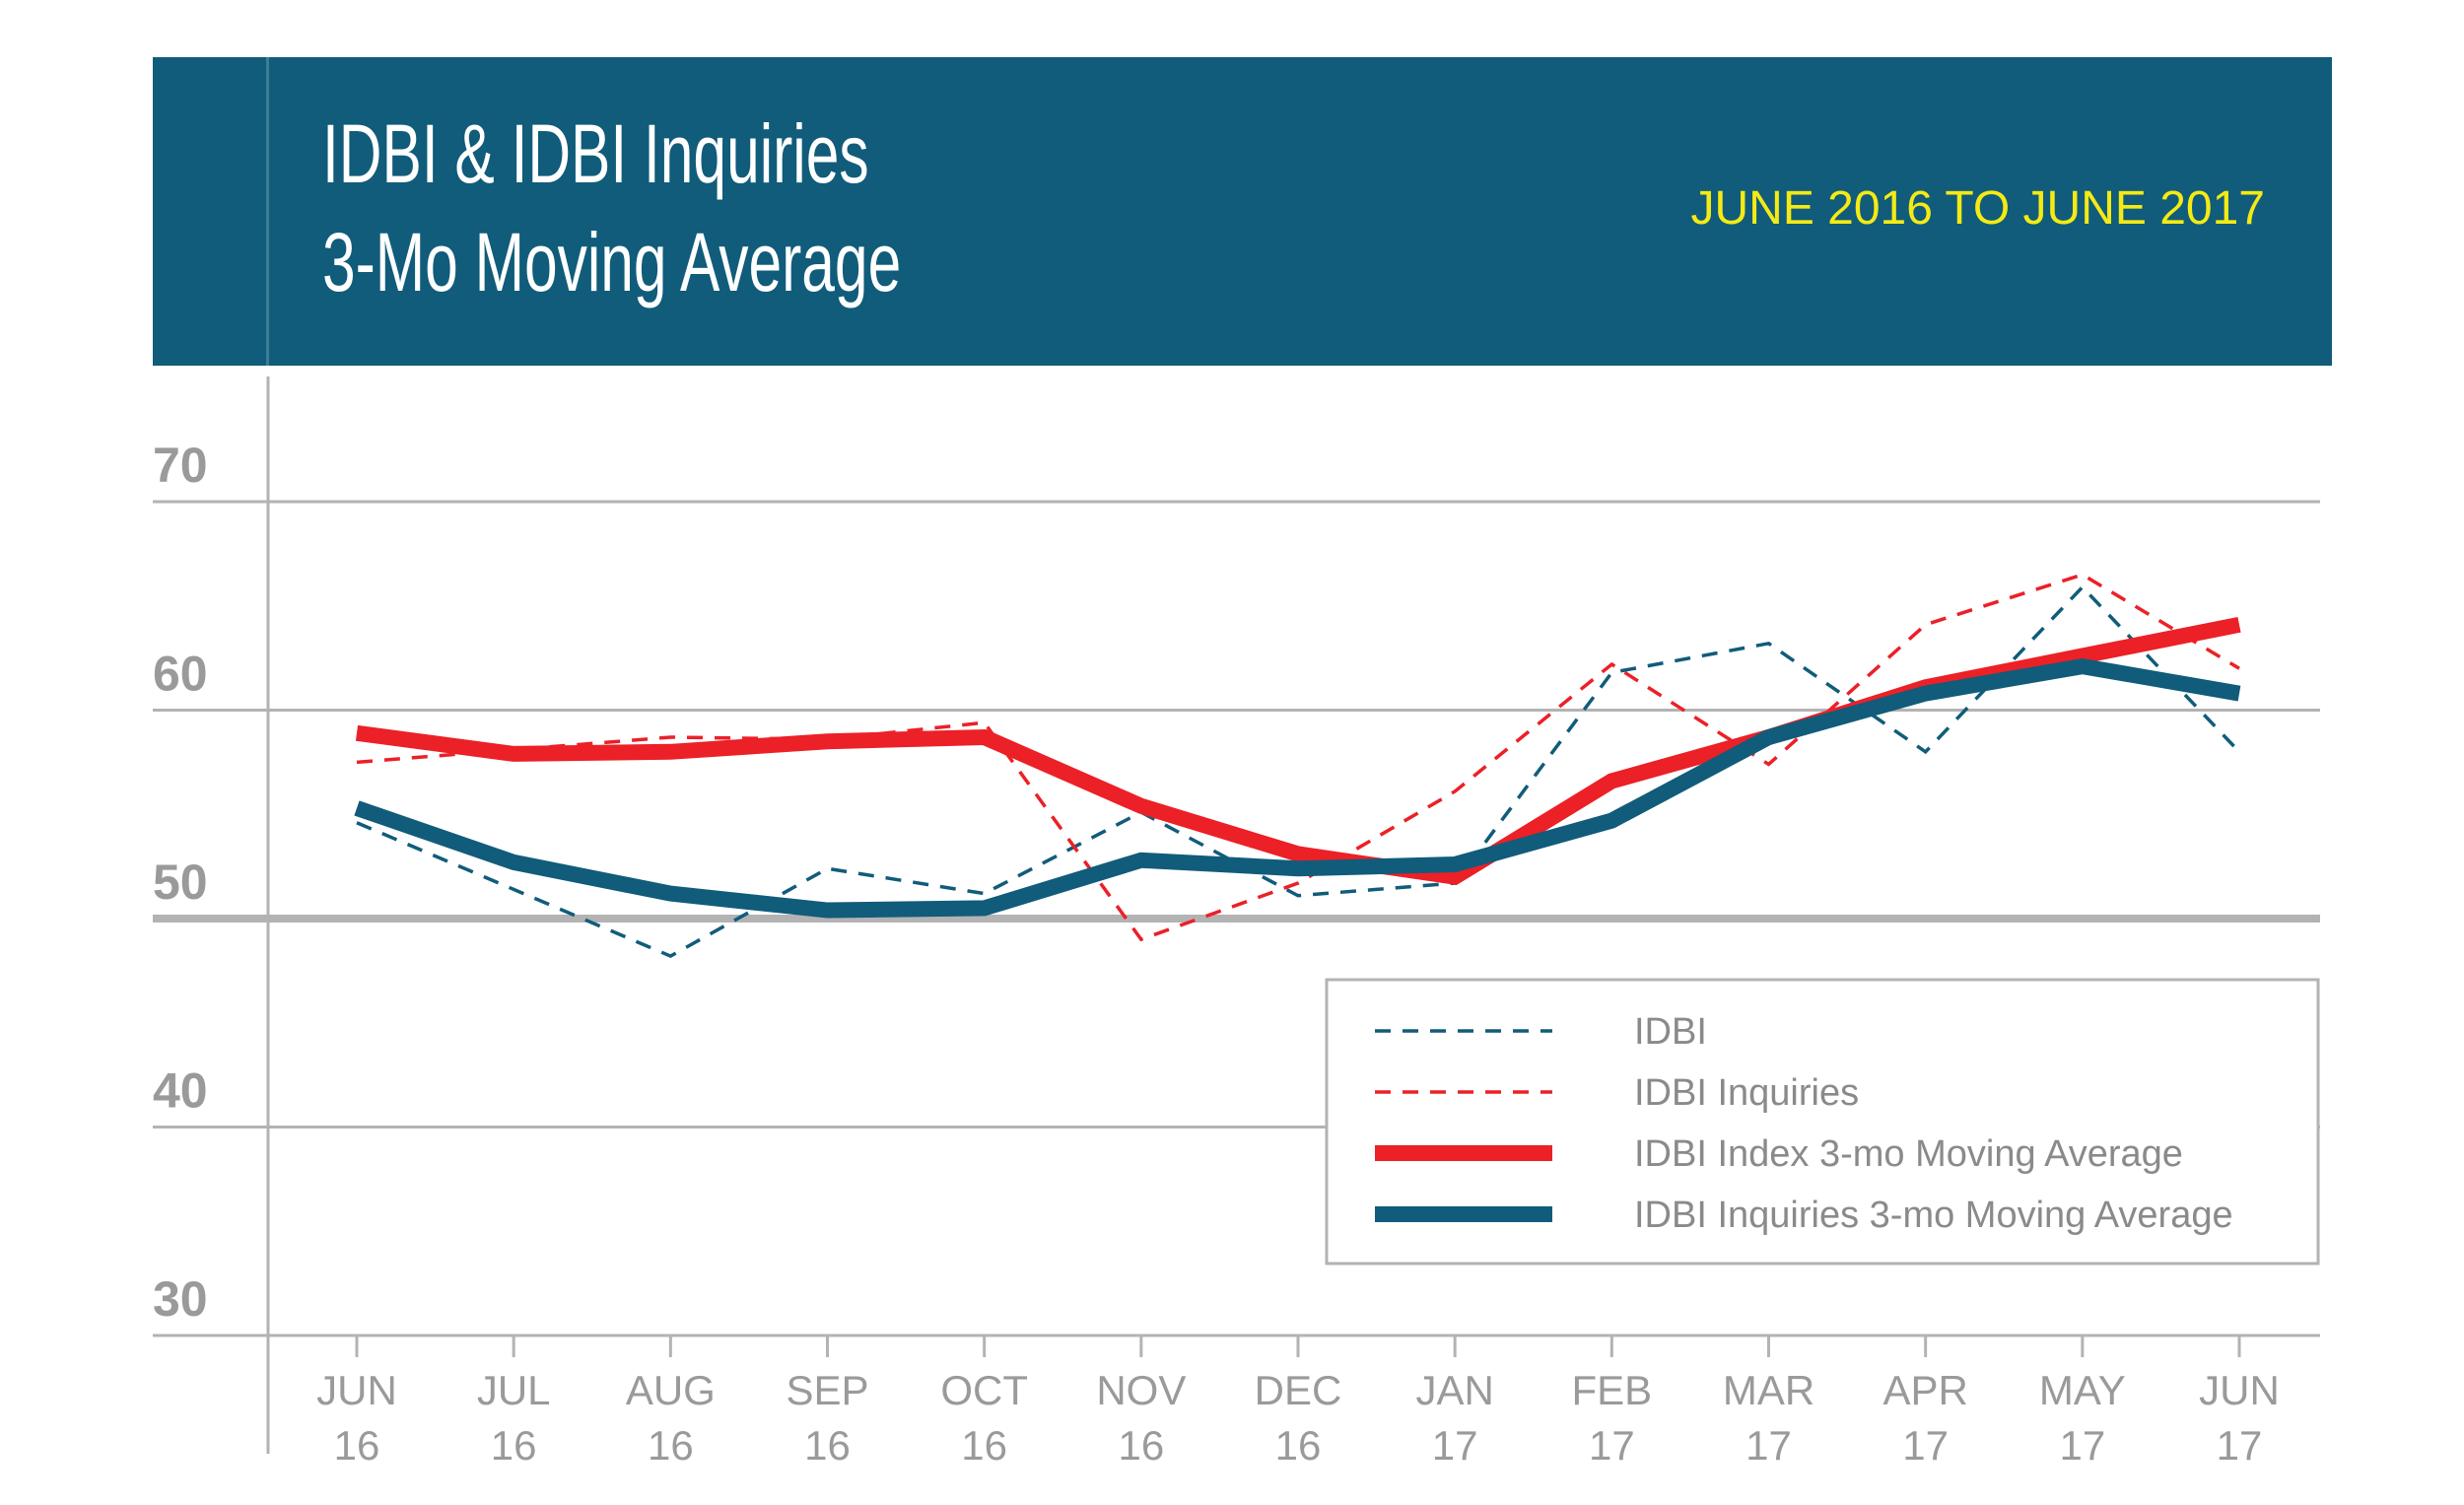 The image size is (2464, 1505). What do you see at coordinates (1298, 1390) in the screenshot?
I see `x-tick-label: DEC` at bounding box center [1298, 1390].